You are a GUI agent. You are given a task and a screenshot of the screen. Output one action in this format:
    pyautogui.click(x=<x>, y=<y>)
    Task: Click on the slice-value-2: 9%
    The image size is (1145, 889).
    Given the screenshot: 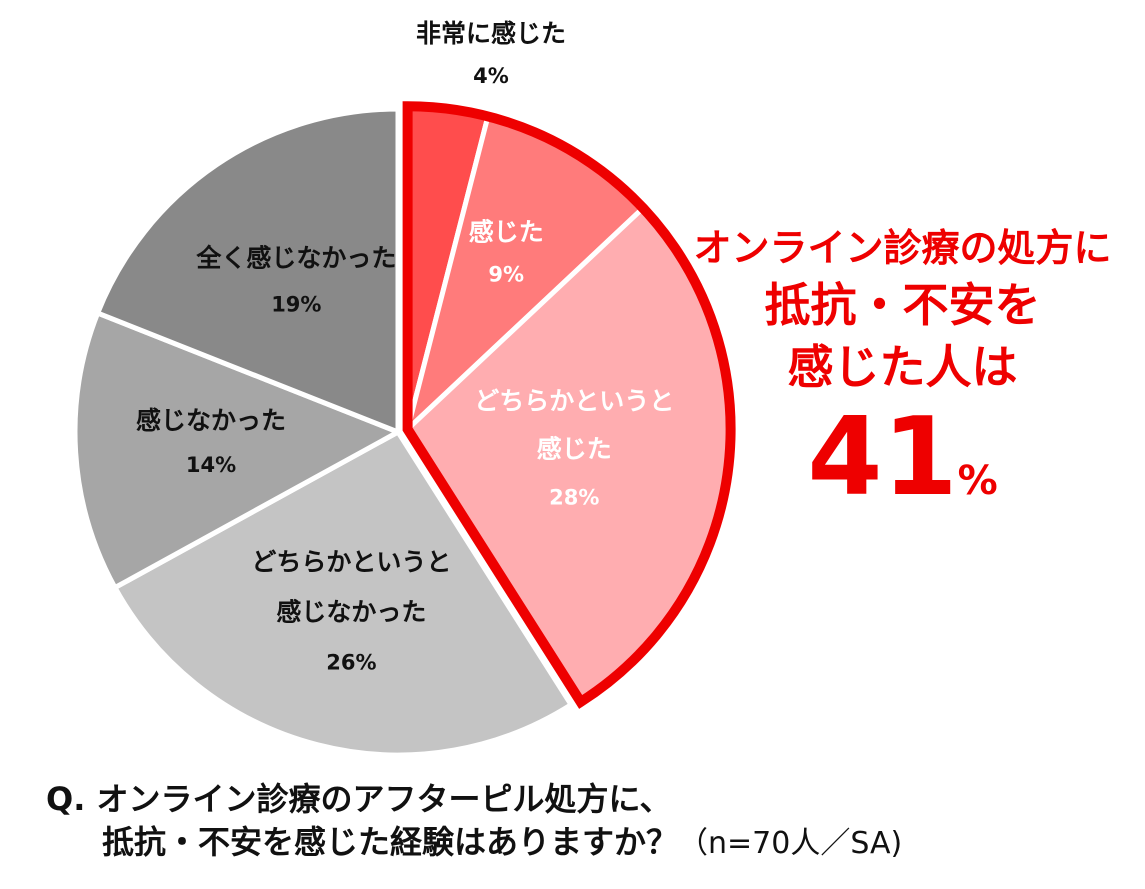 What is the action you would take?
    pyautogui.click(x=506, y=274)
    